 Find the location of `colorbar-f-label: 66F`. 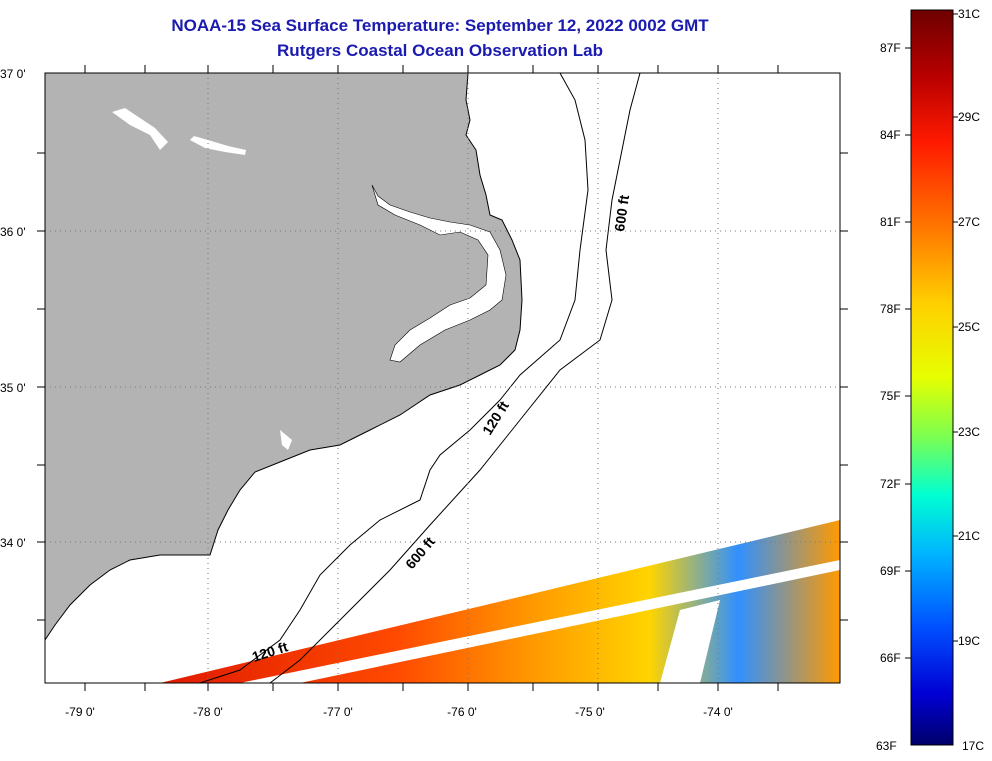

colorbar-f-label: 66F is located at coordinates (890, 658).